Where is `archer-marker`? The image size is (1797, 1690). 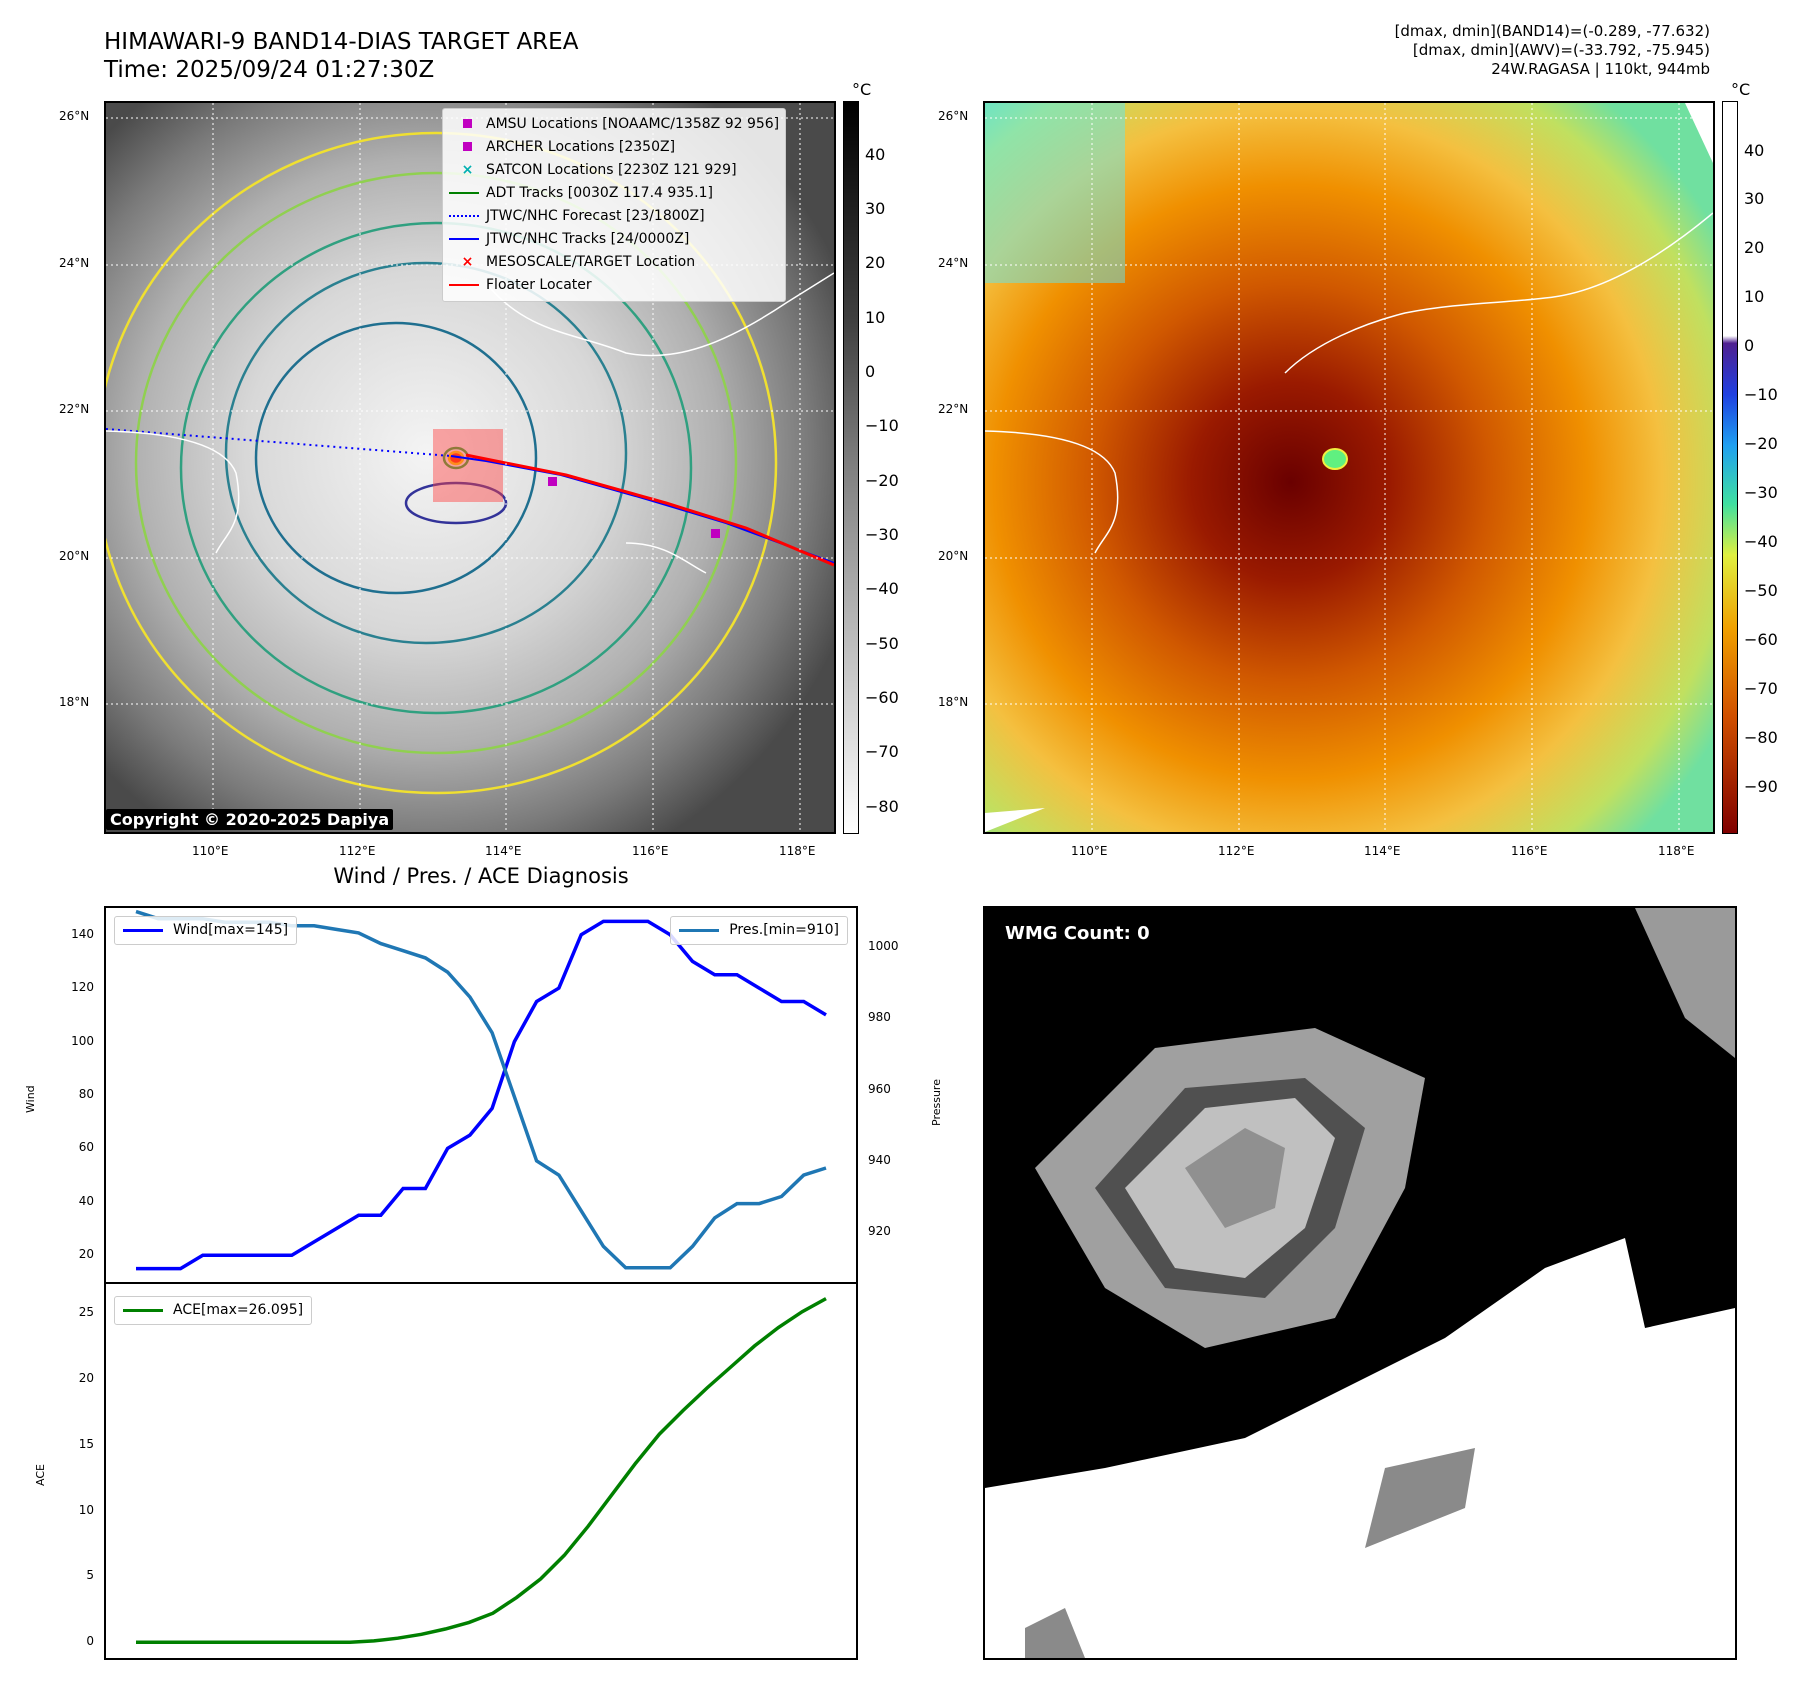
archer-marker is located at coordinates (552, 481).